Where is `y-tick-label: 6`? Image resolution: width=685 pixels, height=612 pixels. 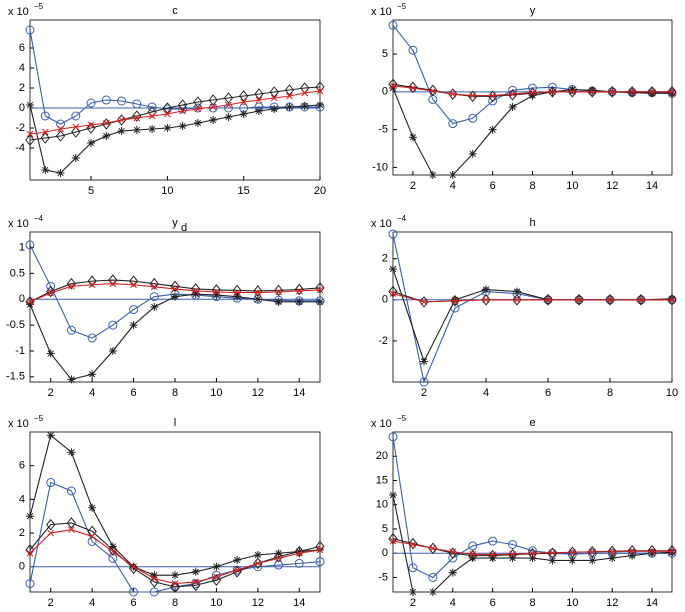 y-tick-label: 6 is located at coordinates (22, 466).